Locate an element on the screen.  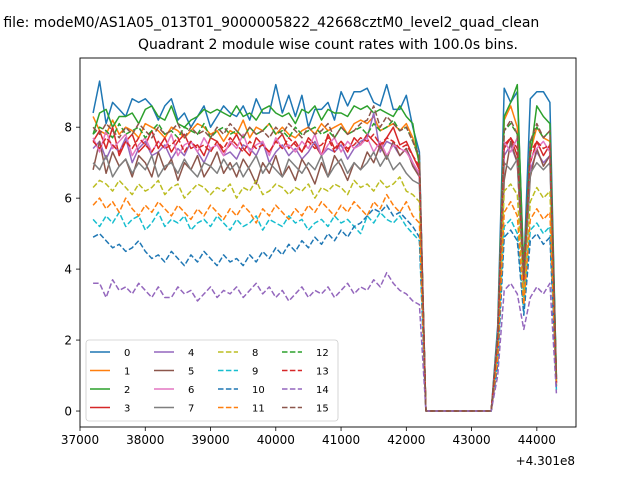
x-tick-label: 40000 is located at coordinates (276, 440).